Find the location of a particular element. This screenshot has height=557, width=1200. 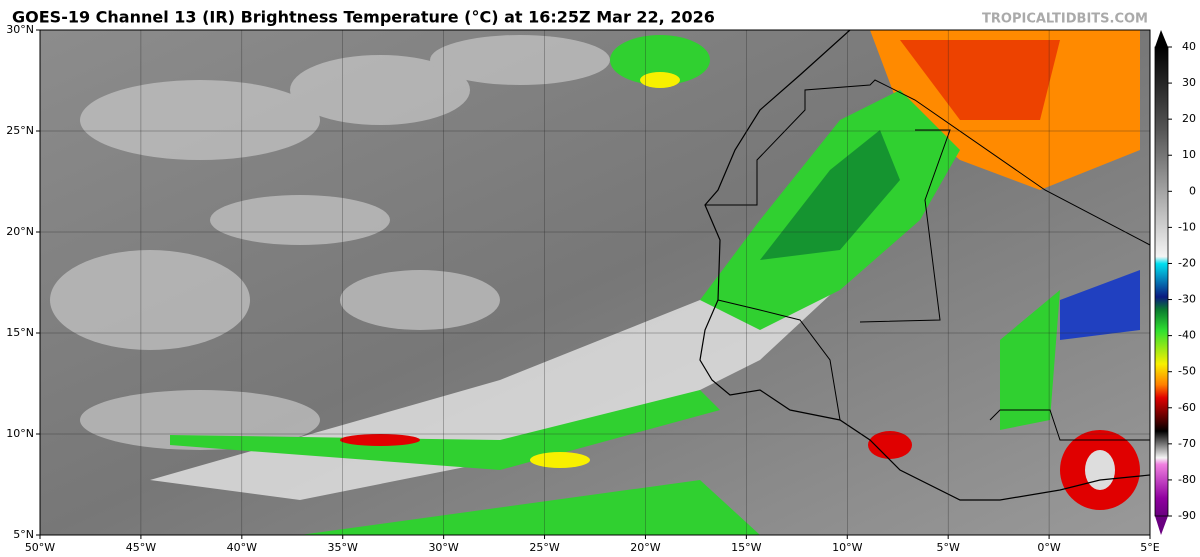

lon-label: 50°W is located at coordinates (40, 547).